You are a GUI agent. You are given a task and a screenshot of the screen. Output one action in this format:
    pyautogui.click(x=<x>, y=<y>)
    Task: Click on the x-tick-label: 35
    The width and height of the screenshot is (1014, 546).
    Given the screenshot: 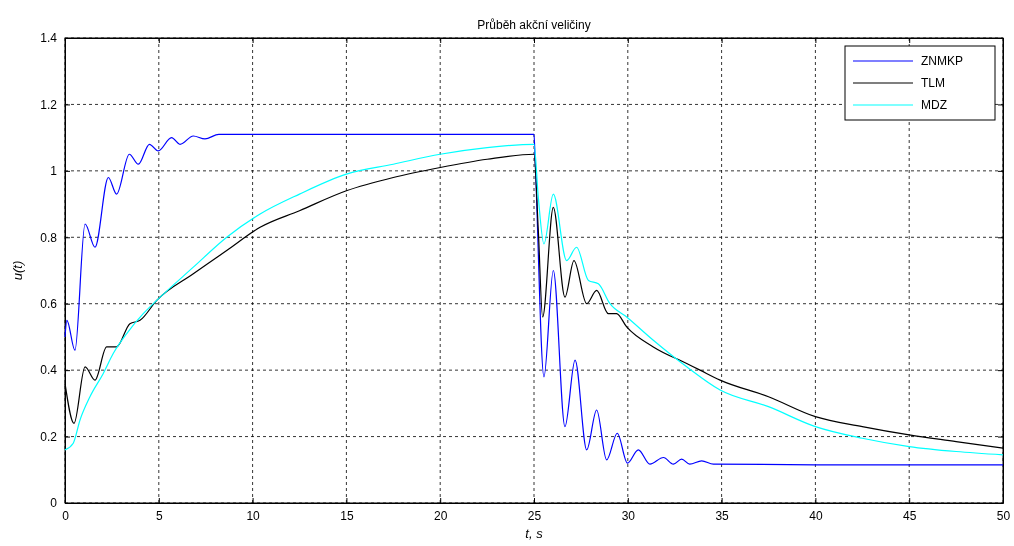 What is the action you would take?
    pyautogui.click(x=722, y=515)
    